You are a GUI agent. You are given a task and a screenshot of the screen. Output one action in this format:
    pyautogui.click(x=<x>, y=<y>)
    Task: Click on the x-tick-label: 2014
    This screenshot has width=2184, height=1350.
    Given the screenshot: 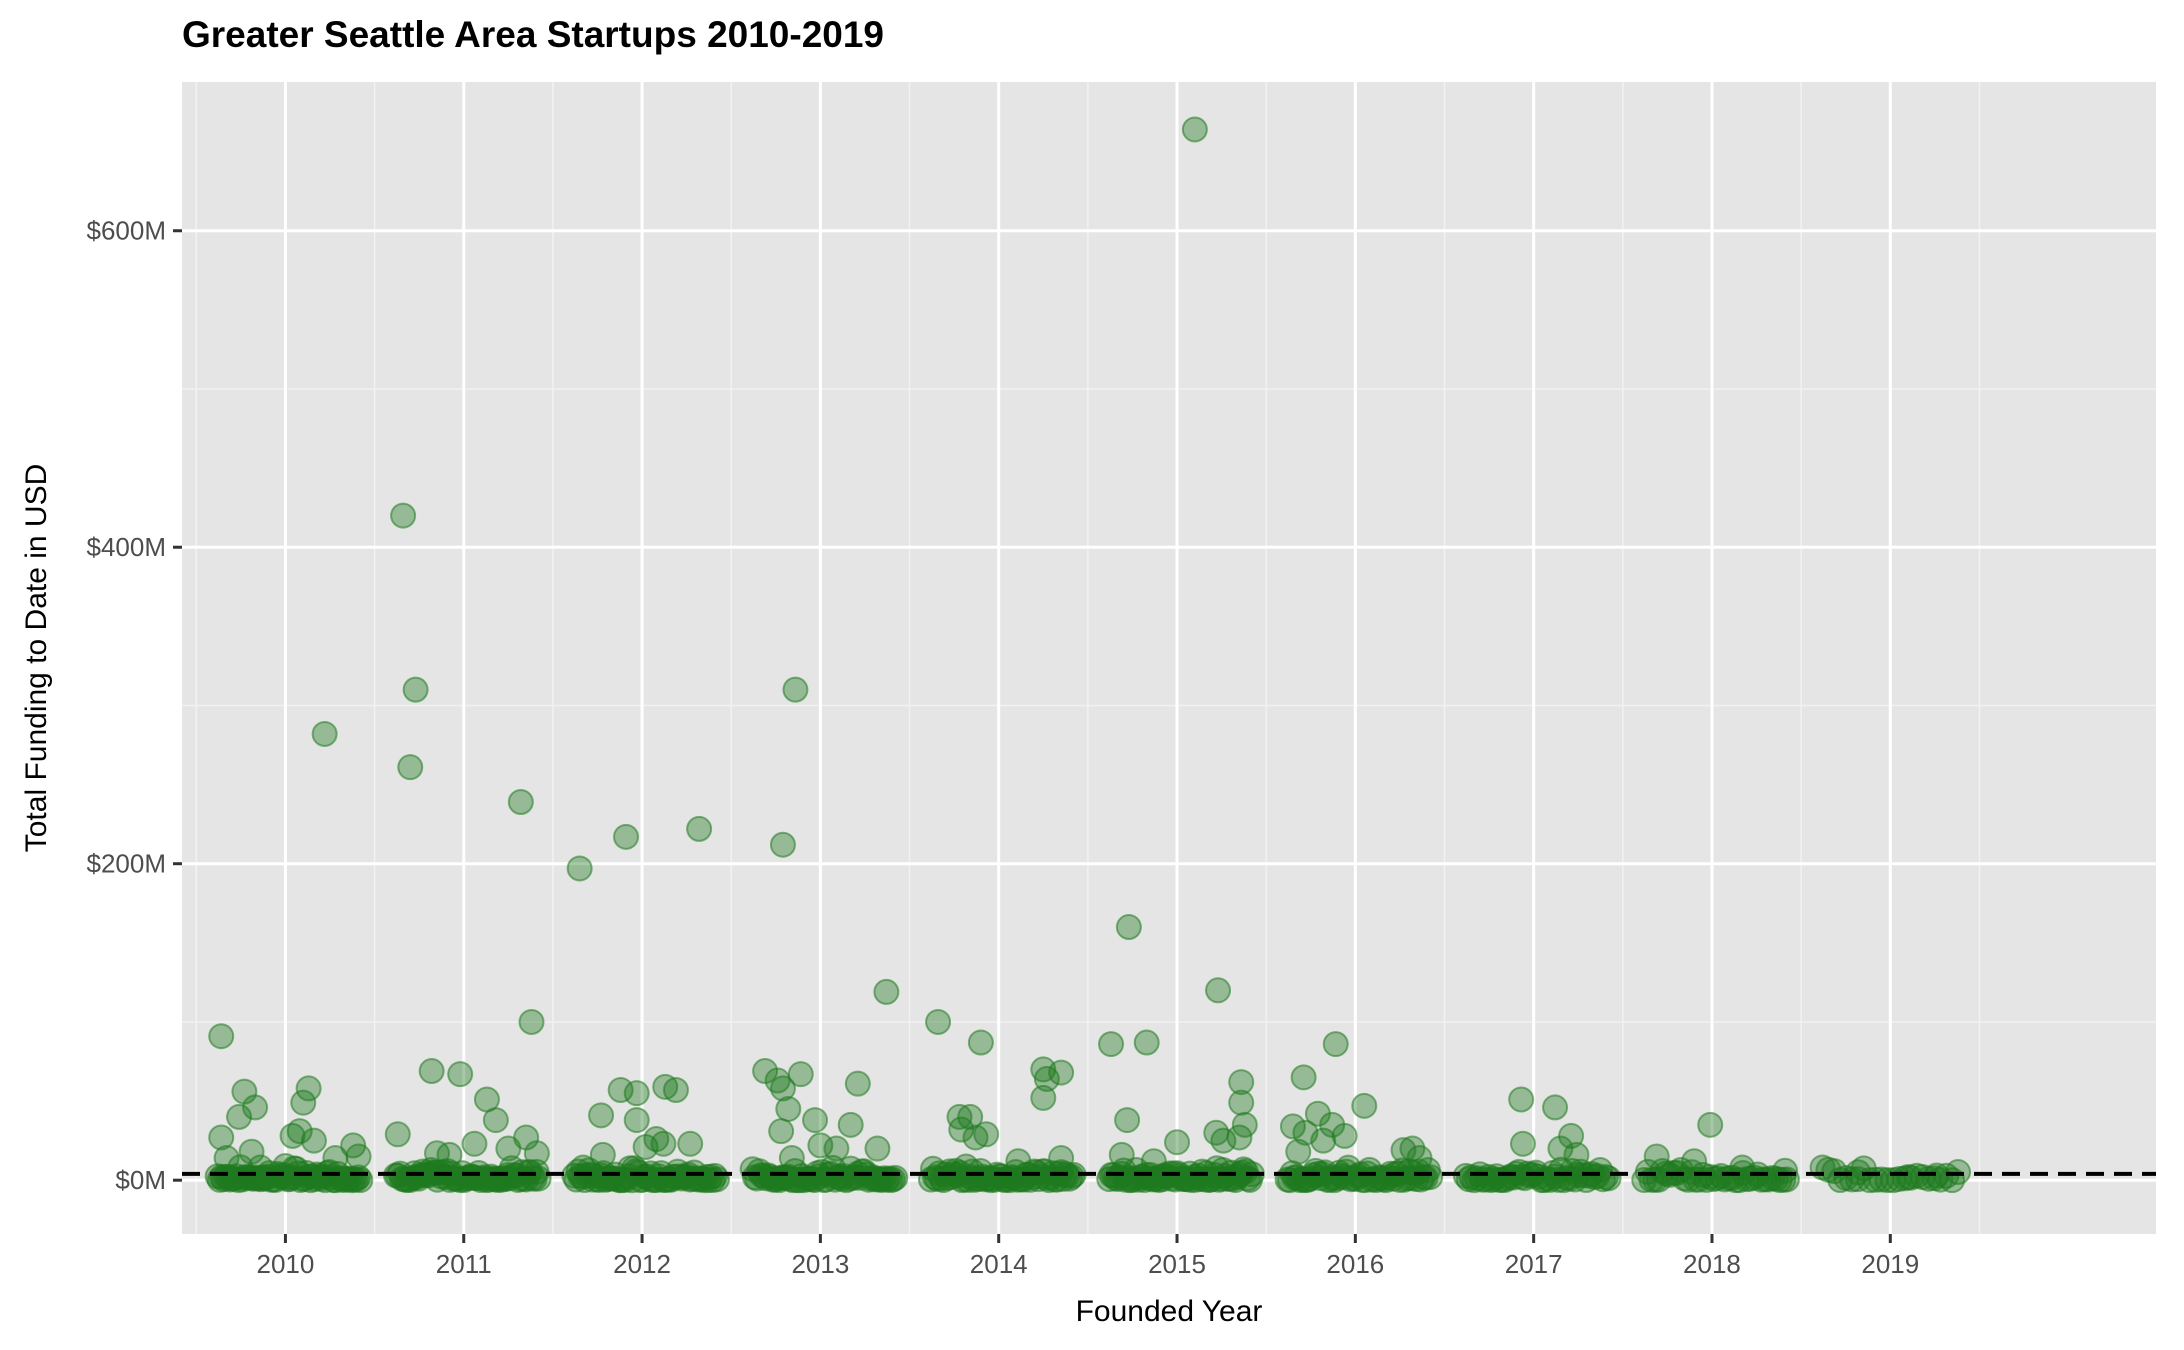 What is the action you would take?
    pyautogui.click(x=999, y=1264)
    